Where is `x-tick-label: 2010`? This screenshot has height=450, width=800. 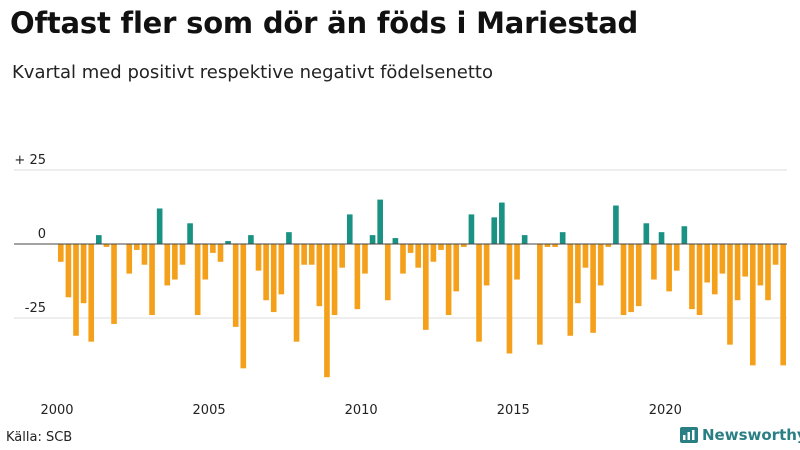
x-tick-label: 2010 is located at coordinates (361, 410).